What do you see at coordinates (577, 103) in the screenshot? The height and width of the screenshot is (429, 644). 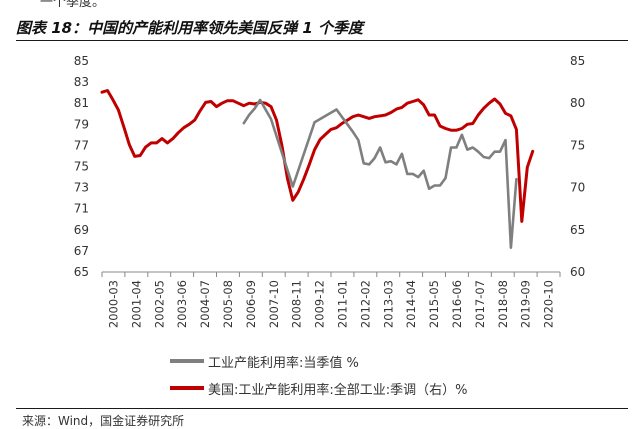 I see `right-tick-label: 80` at bounding box center [577, 103].